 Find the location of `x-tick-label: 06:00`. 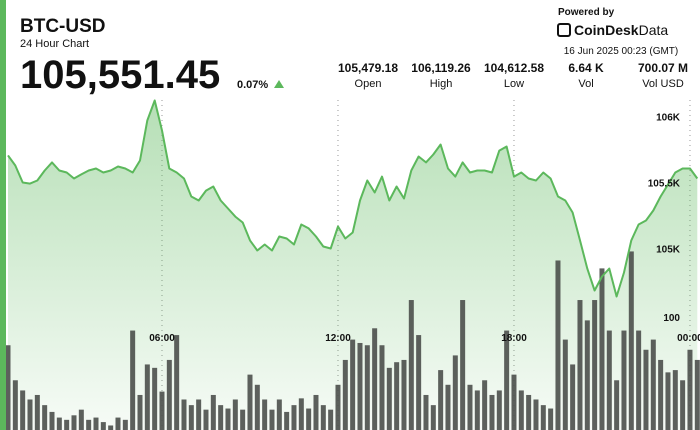

x-tick-label: 06:00 is located at coordinates (162, 338).